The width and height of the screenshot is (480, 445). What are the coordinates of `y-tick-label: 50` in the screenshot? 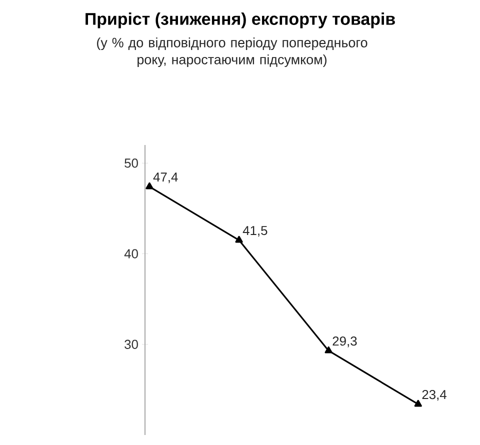 It's located at (131, 163).